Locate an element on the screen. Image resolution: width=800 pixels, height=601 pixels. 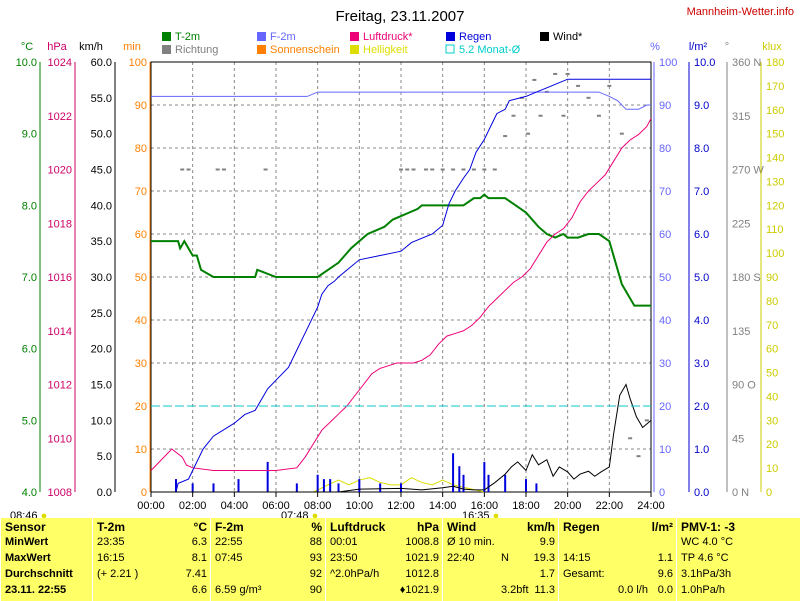
axis-unit: % is located at coordinates (655, 47).